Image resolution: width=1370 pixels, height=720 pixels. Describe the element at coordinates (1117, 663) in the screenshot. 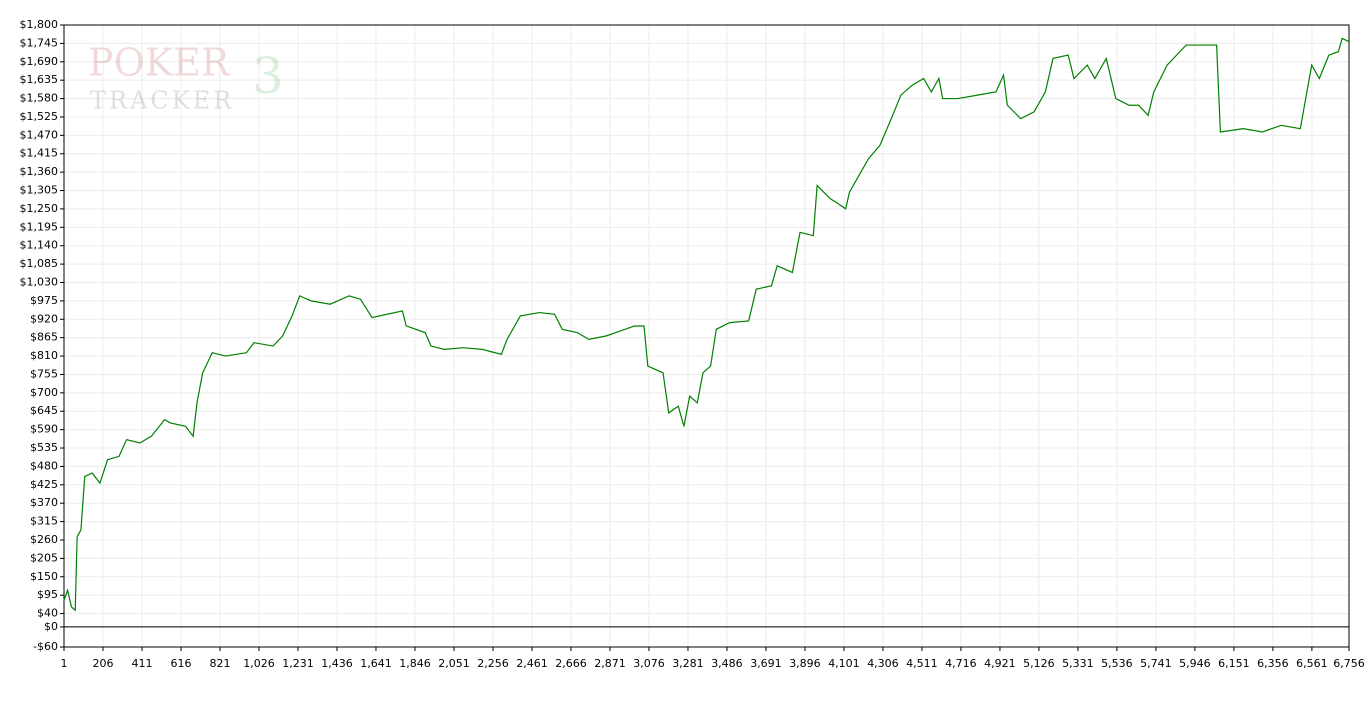

I see `x-tick-label: 5,536` at that location.